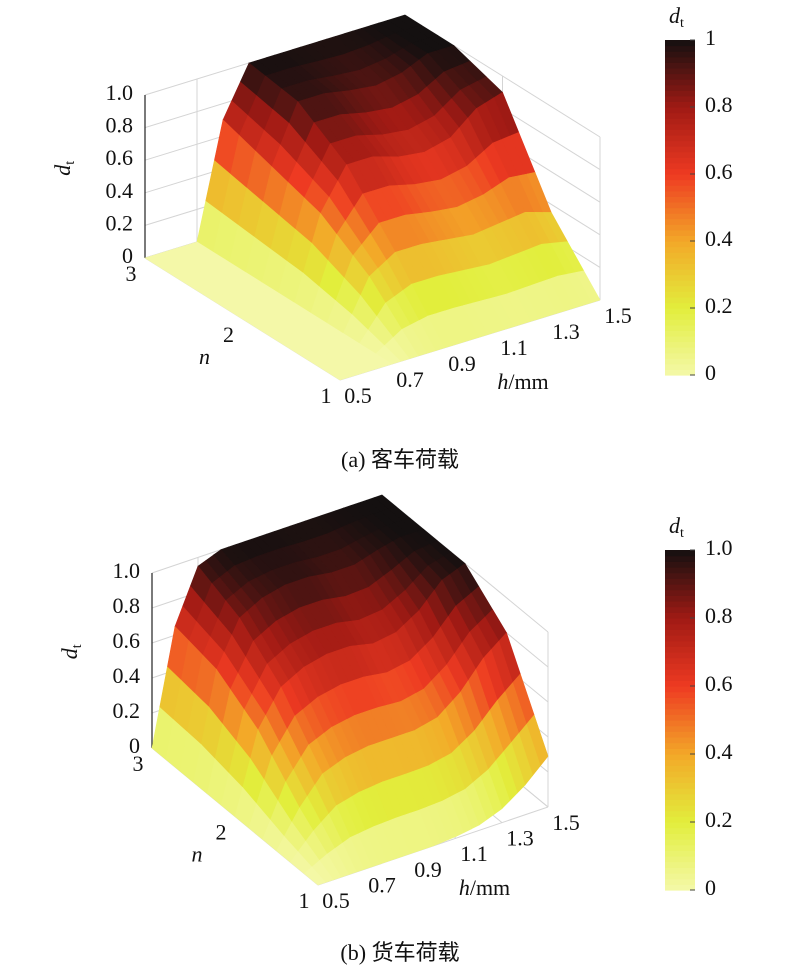 This screenshot has width=800, height=977. Describe the element at coordinates (336, 373) in the screenshot. I see `surface-patch` at that location.